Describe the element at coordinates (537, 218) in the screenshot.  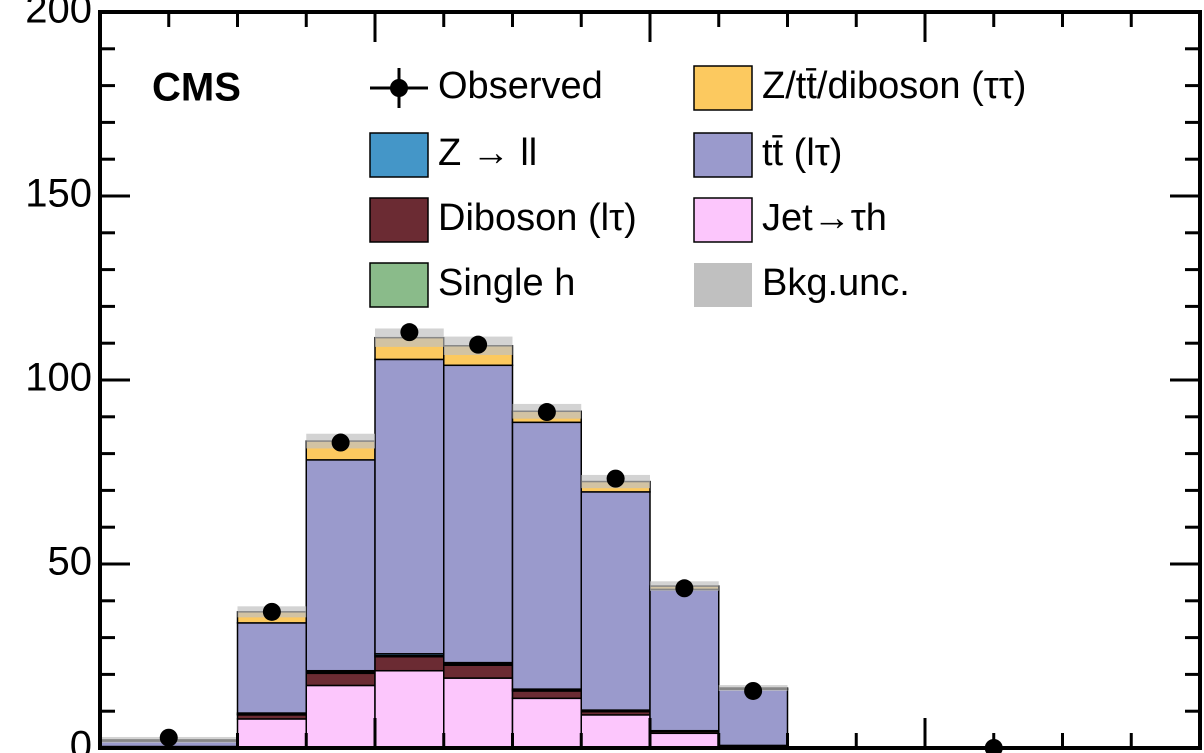
I see `legend-label: Diboson (lτ)` at that location.